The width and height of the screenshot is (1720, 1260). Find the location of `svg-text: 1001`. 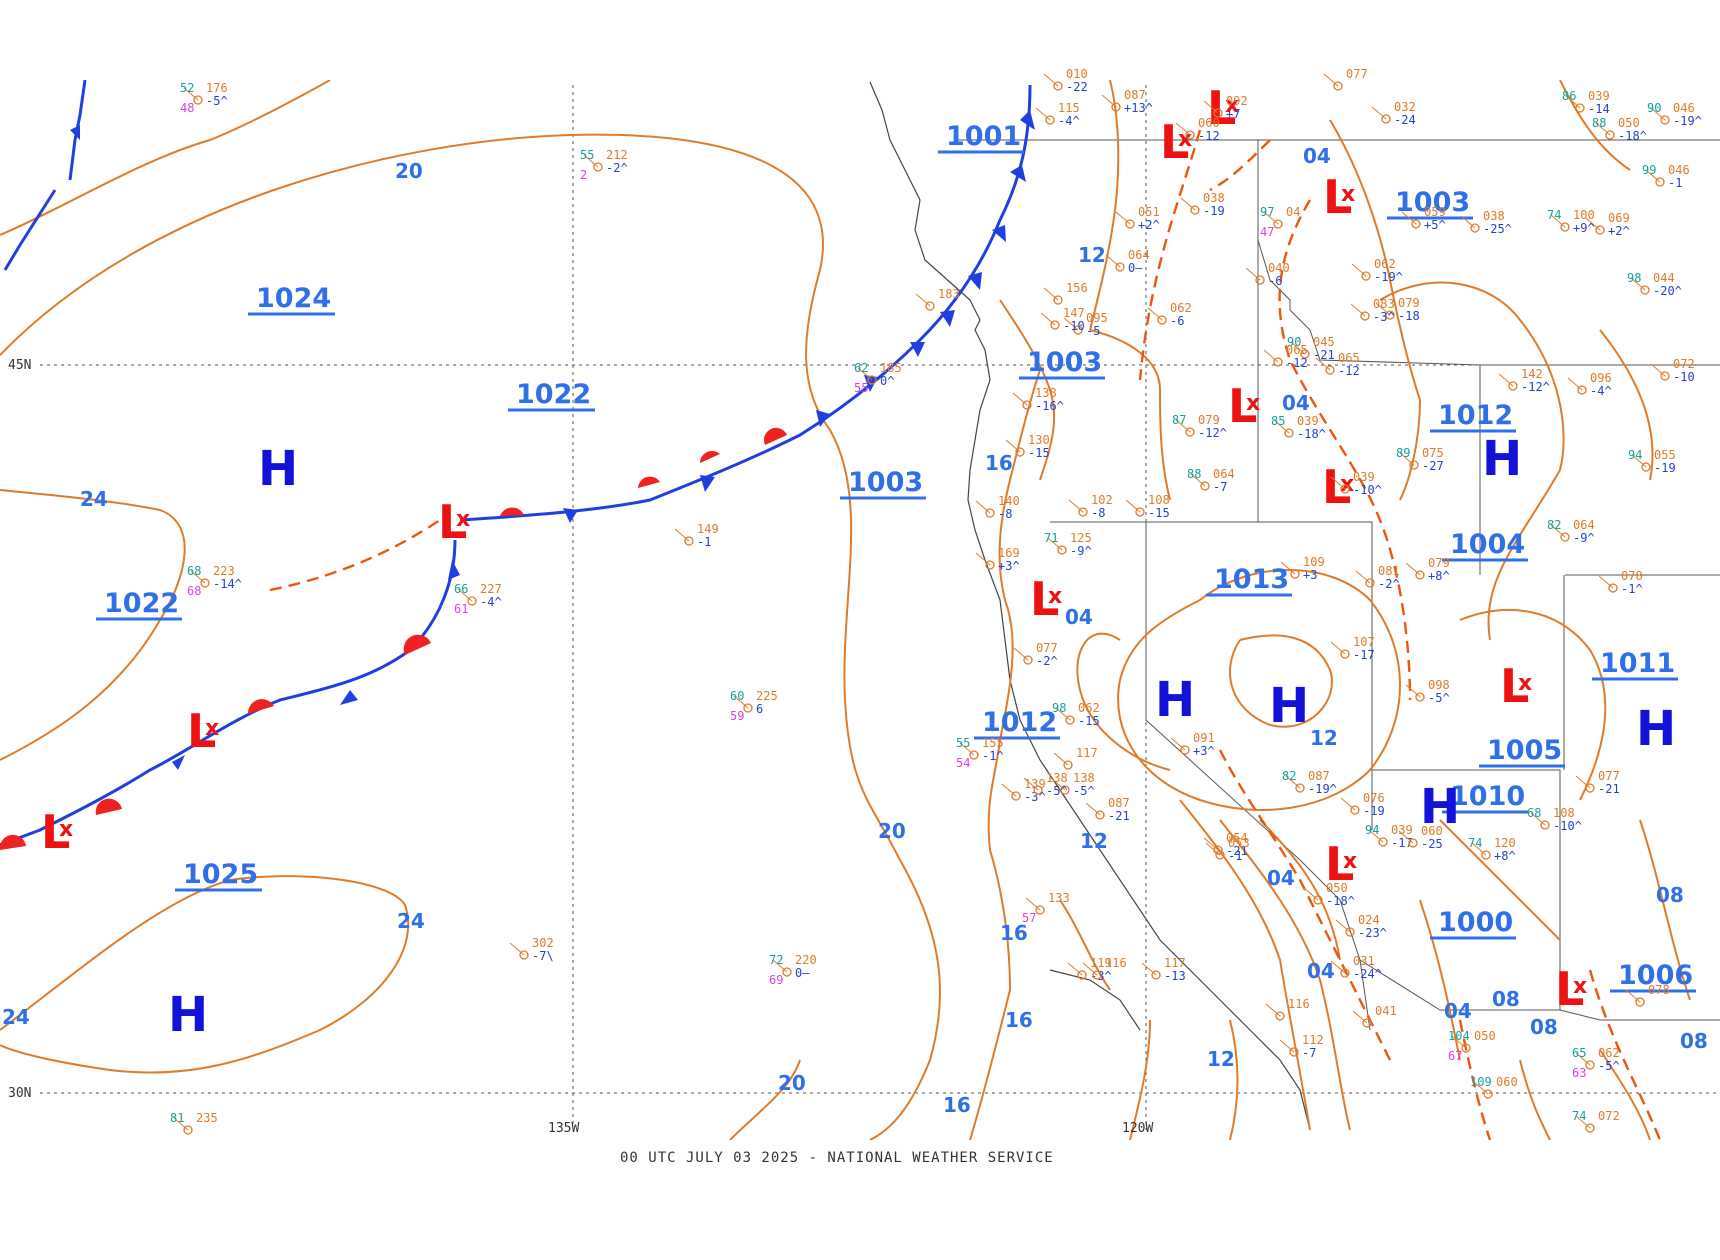

svg-text: 1001 is located at coordinates (983, 136).